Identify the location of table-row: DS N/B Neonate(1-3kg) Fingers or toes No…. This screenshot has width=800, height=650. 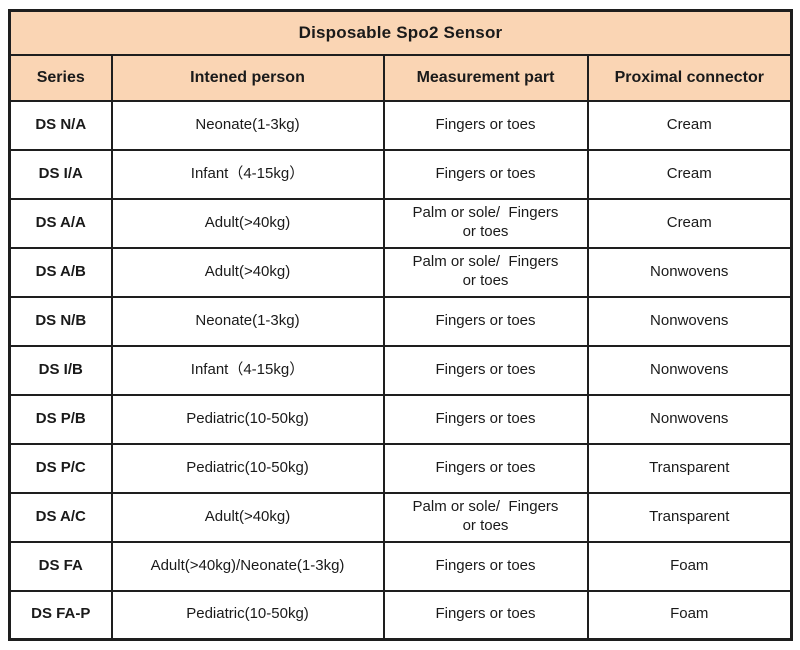
(400, 321).